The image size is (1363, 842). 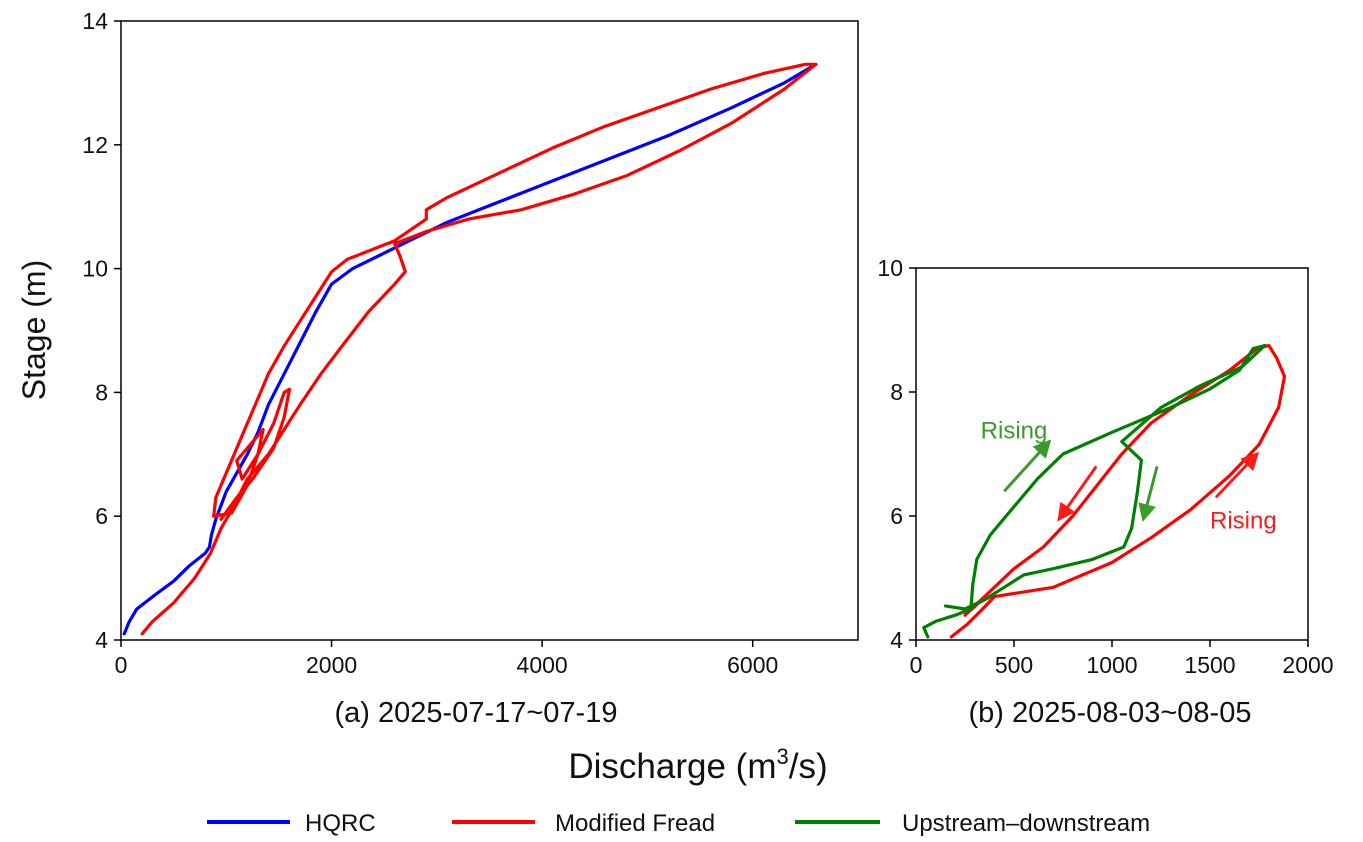 I want to click on x-axis-label-sup: 3, so click(x=782, y=756).